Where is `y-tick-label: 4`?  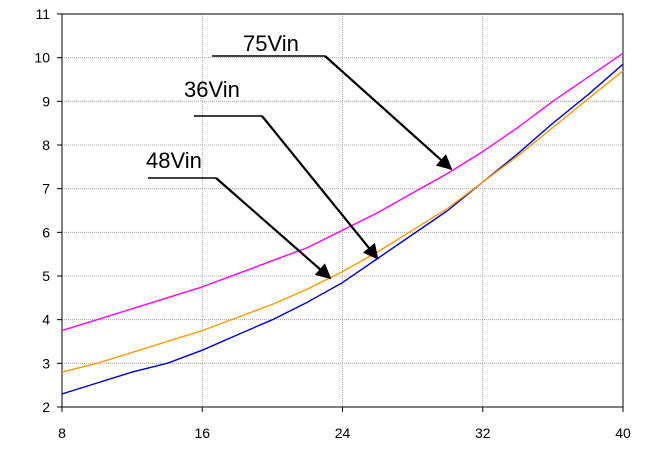
y-tick-label: 4 is located at coordinates (46, 320).